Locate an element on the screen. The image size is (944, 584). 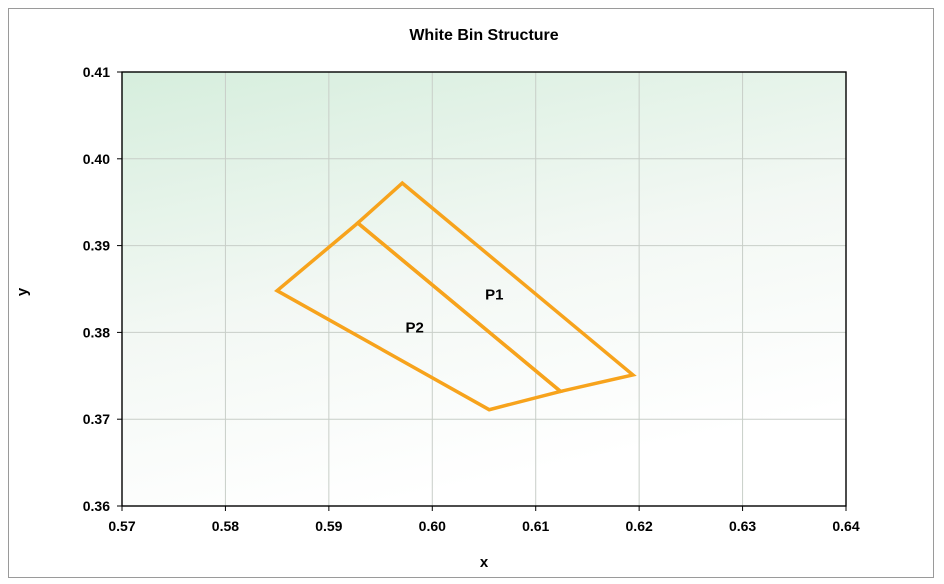
x-tick-label: 0.61 is located at coordinates (535, 526).